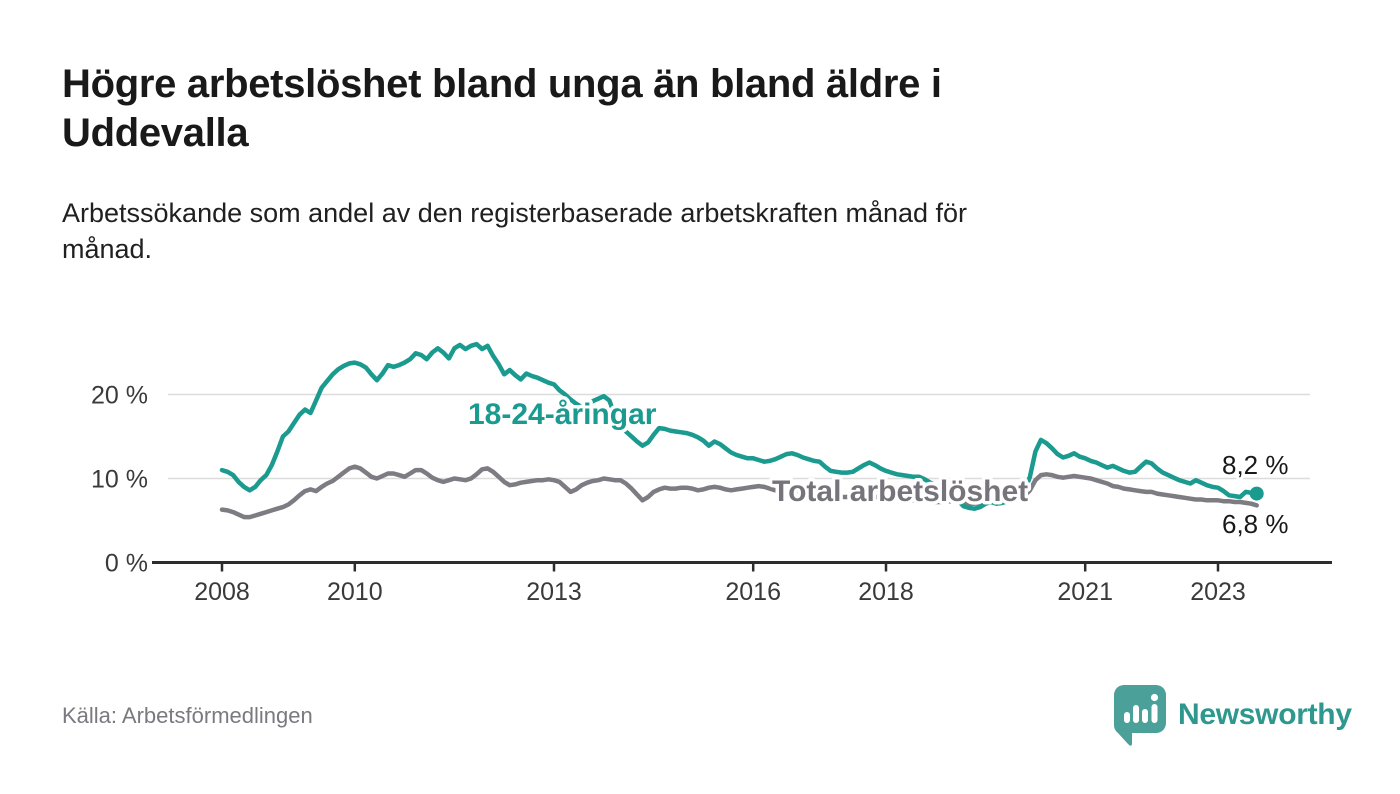 This screenshot has height=794, width=1400. Describe the element at coordinates (107, 248) in the screenshot. I see `page-subtitle-line2: månad.` at that location.